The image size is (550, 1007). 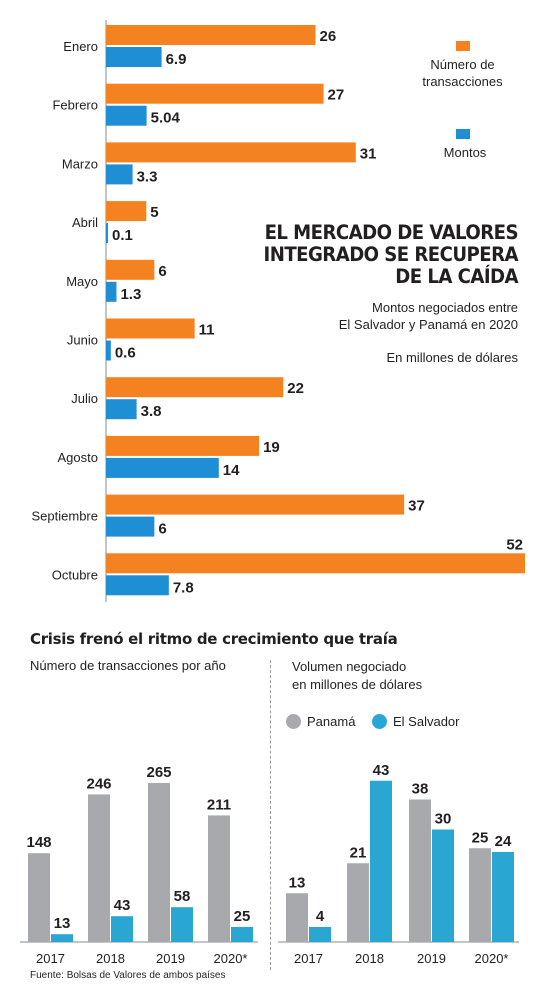 I want to click on bar-transacciones-agosto, so click(x=183, y=445).